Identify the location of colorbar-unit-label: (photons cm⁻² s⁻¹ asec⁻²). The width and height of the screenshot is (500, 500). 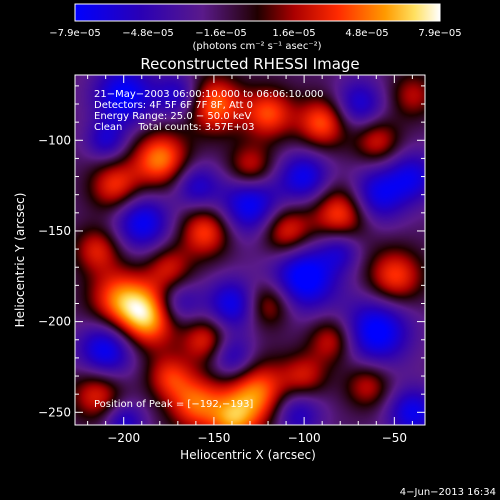
(256, 46).